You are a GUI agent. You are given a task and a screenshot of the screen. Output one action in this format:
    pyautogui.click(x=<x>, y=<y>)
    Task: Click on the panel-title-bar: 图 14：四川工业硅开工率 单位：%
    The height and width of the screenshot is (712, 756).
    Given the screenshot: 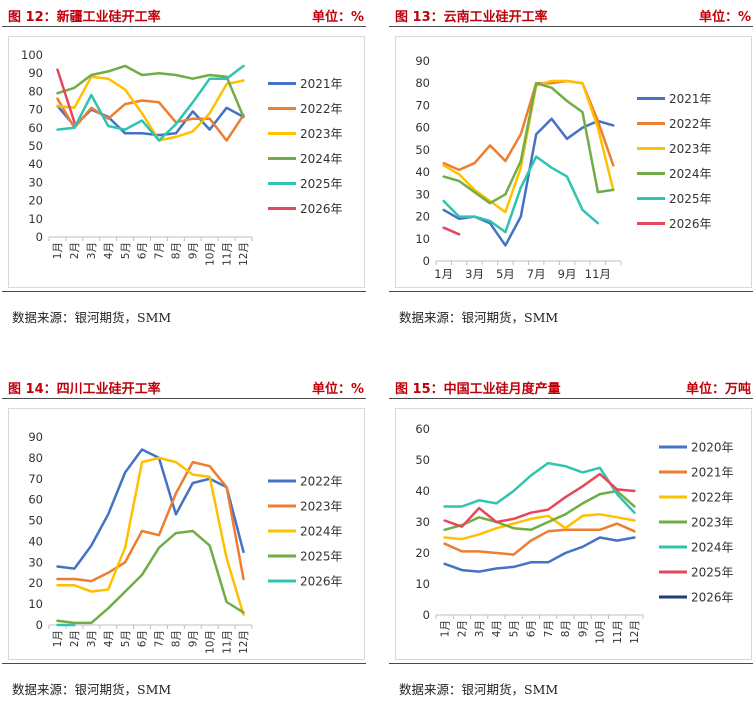 What is the action you would take?
    pyautogui.click(x=184, y=385)
    